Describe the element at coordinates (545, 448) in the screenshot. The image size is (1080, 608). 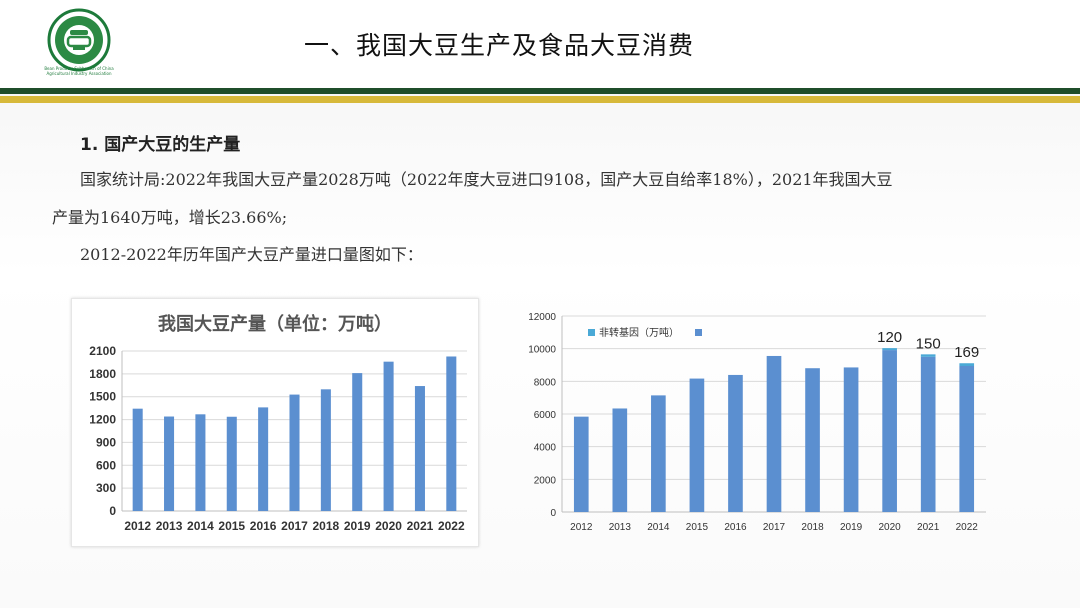
I see `y-tick-label: 4000` at that location.